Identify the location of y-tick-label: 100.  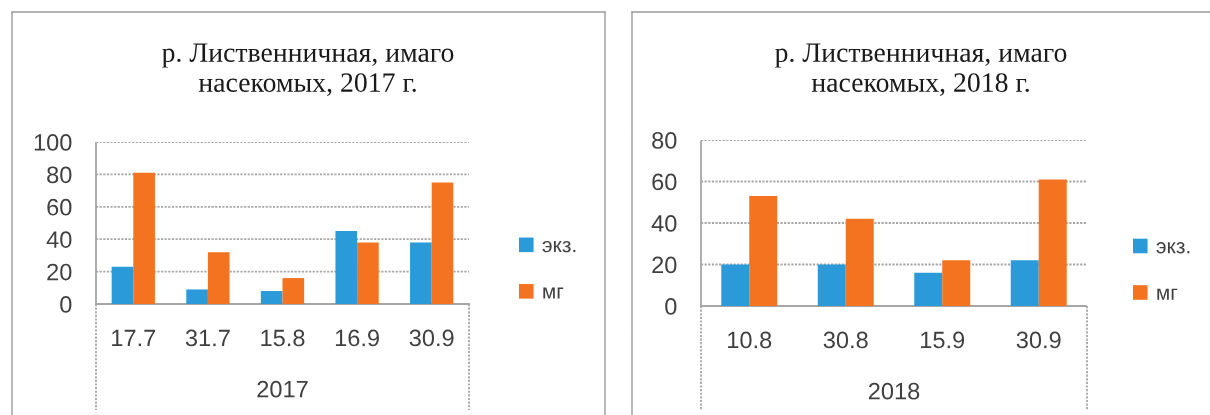
(53, 142).